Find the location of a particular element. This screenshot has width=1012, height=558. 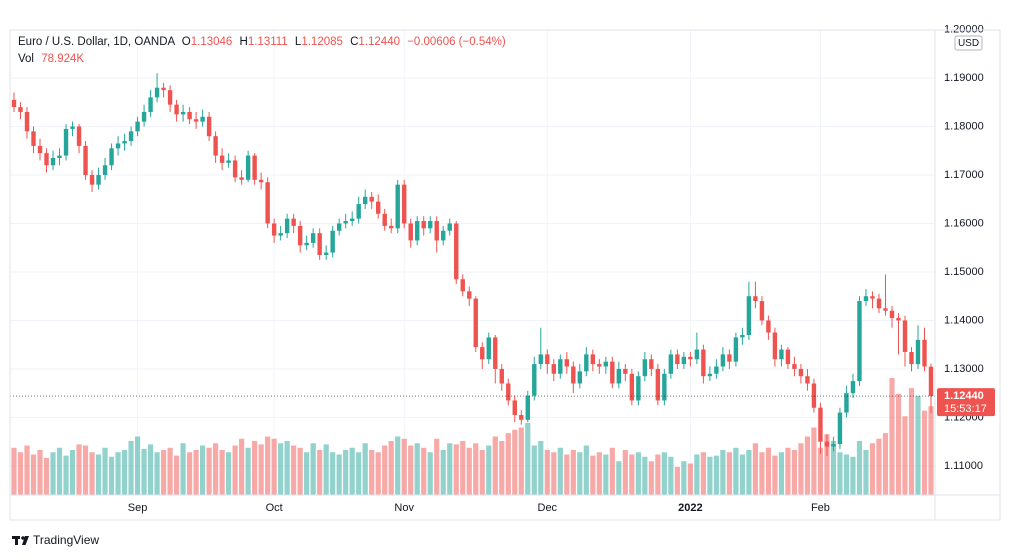

x-tick-label: Dec is located at coordinates (548, 508).